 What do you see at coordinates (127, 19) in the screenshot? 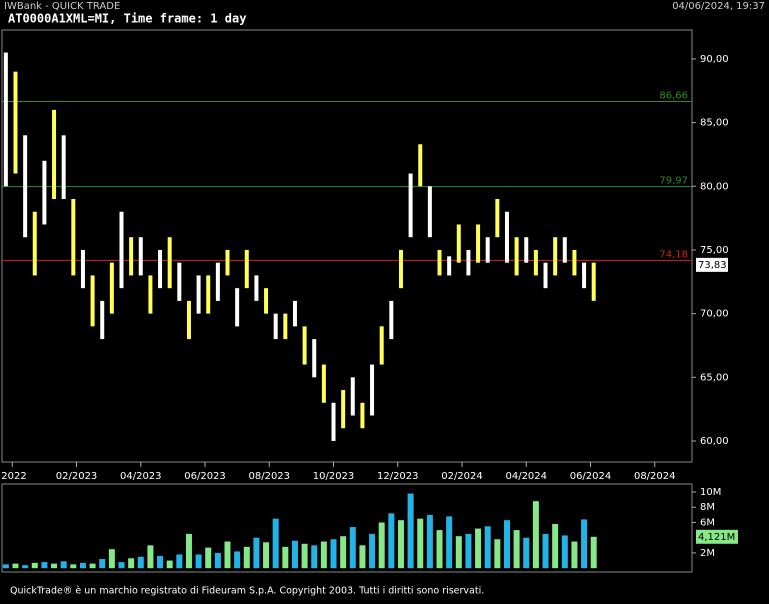
I see `chart-title: AT0000A1XML=MI, Time frame: 1 day` at bounding box center [127, 19].